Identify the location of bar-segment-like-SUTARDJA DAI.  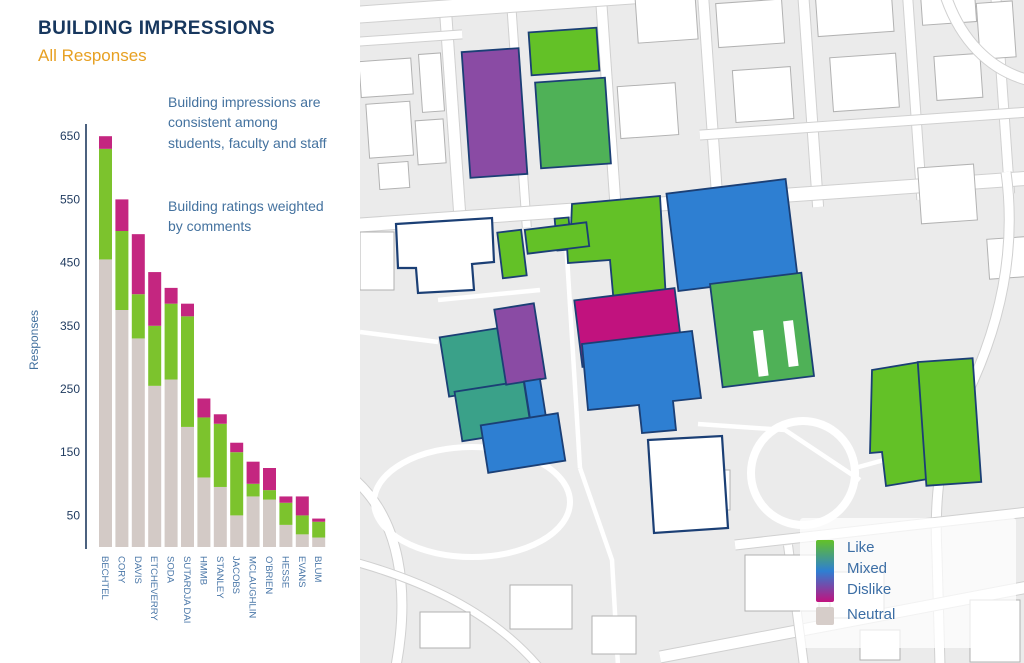
(187, 371).